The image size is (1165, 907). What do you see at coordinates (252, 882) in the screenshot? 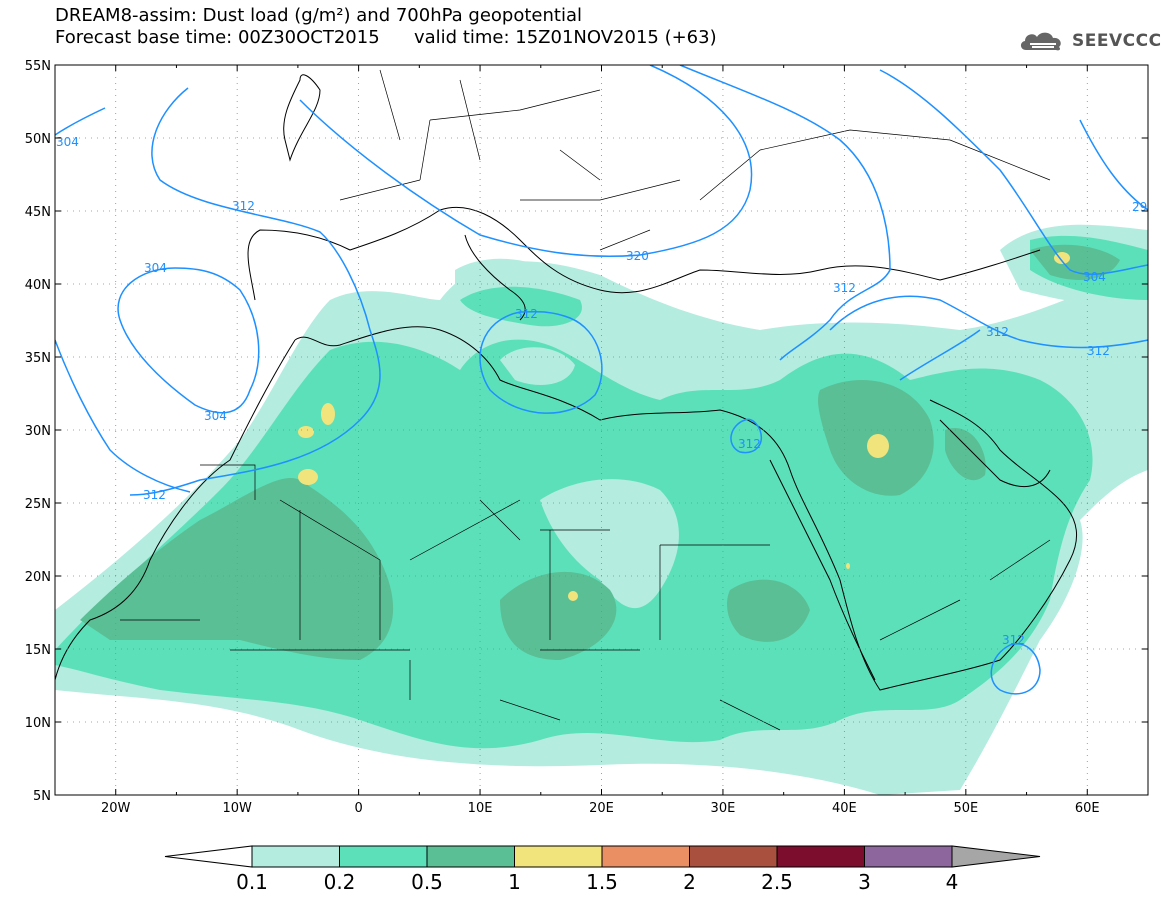
I see `colorbar-label: 0.1` at bounding box center [252, 882].